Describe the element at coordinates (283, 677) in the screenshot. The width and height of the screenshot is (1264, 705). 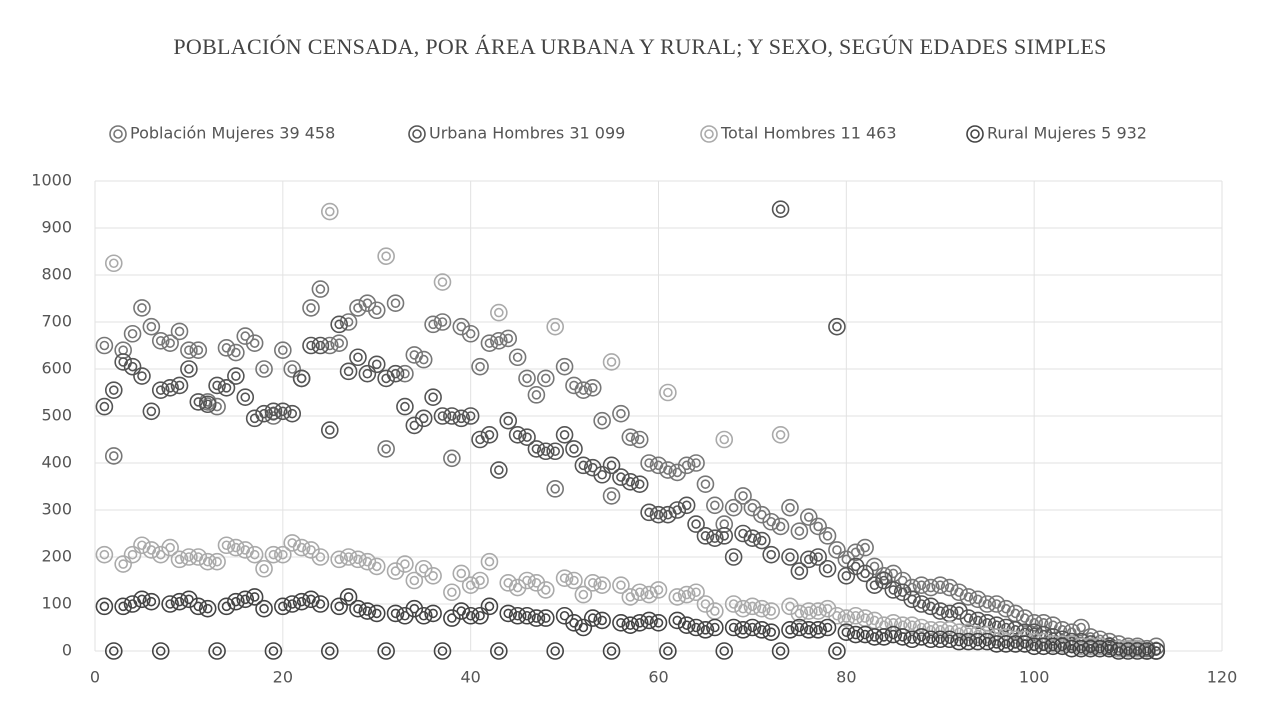
I see `x-tick-label: 20` at that location.